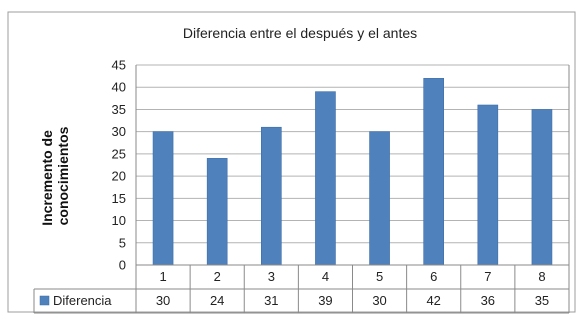 Image resolution: width=583 pixels, height=322 pixels. Describe the element at coordinates (379, 276) in the screenshot. I see `x-tick-label: 5` at that location.